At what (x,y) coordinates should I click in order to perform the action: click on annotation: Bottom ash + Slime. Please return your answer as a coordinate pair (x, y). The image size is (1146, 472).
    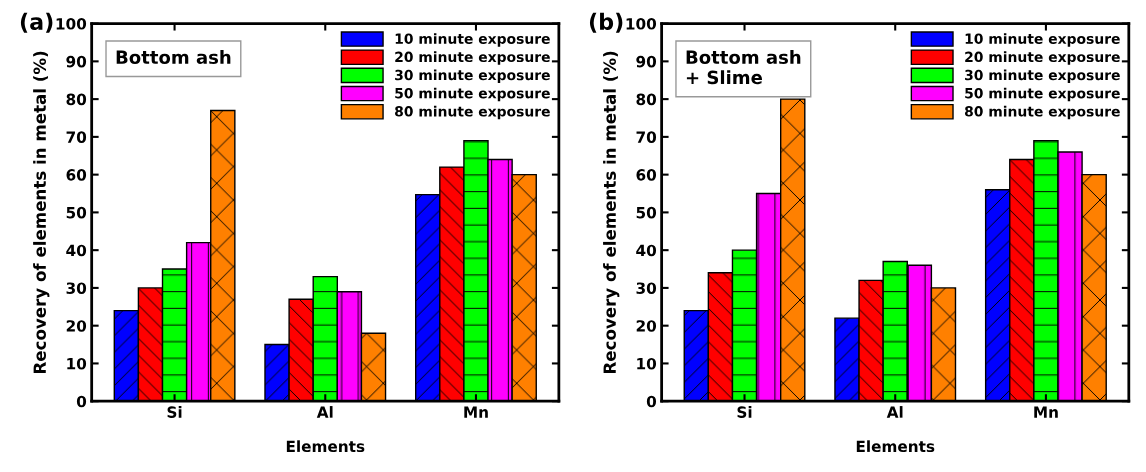
    Looking at the image, I should click on (743, 67).